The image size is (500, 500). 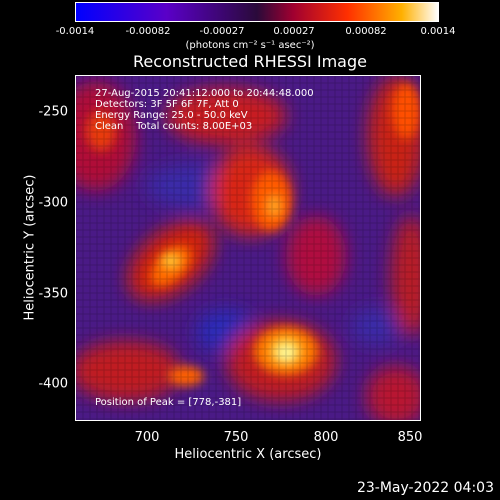 What do you see at coordinates (222, 31) in the screenshot?
I see `colorbar-tick: -0.00027` at bounding box center [222, 31].